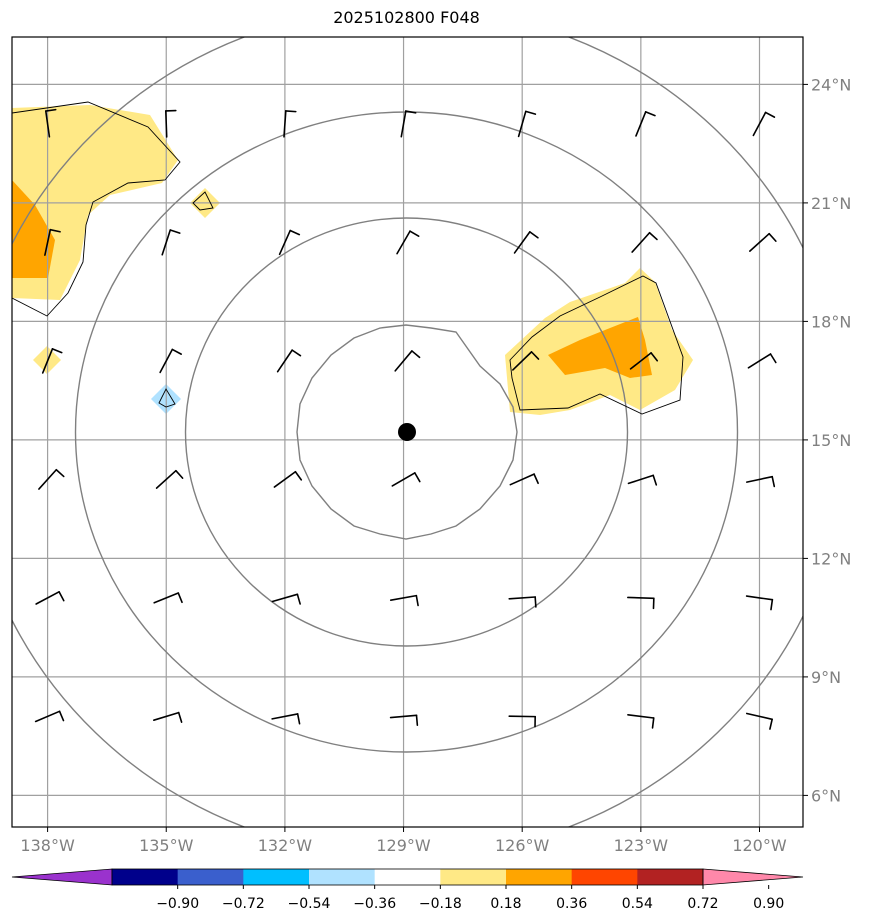 The height and width of the screenshot is (924, 873). Describe the element at coordinates (831, 558) in the screenshot. I see `lat-tick-label: 12°N` at that location.